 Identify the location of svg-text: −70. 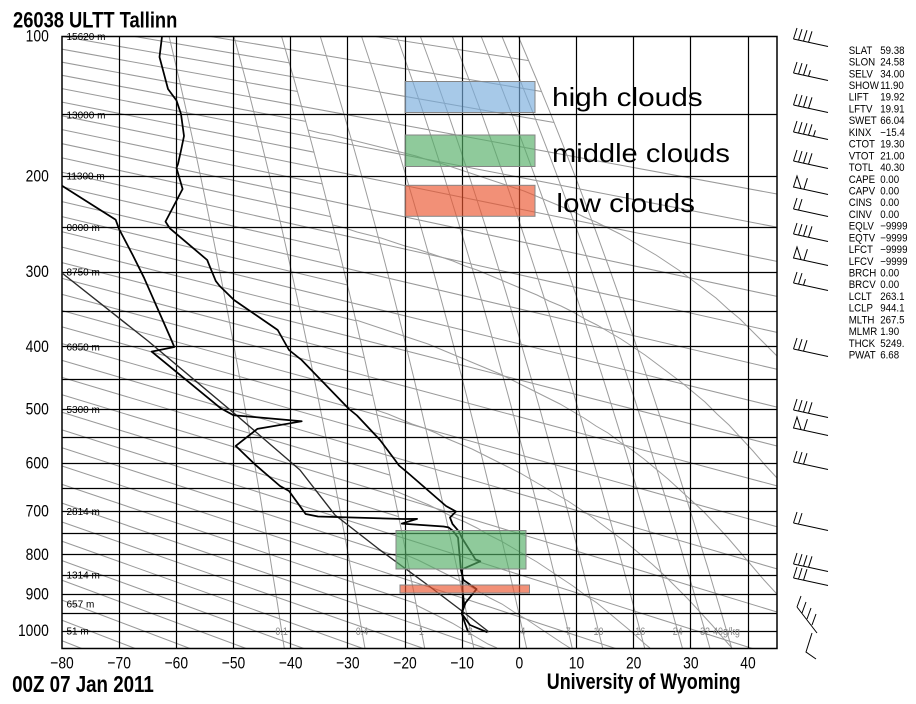
(119, 663).